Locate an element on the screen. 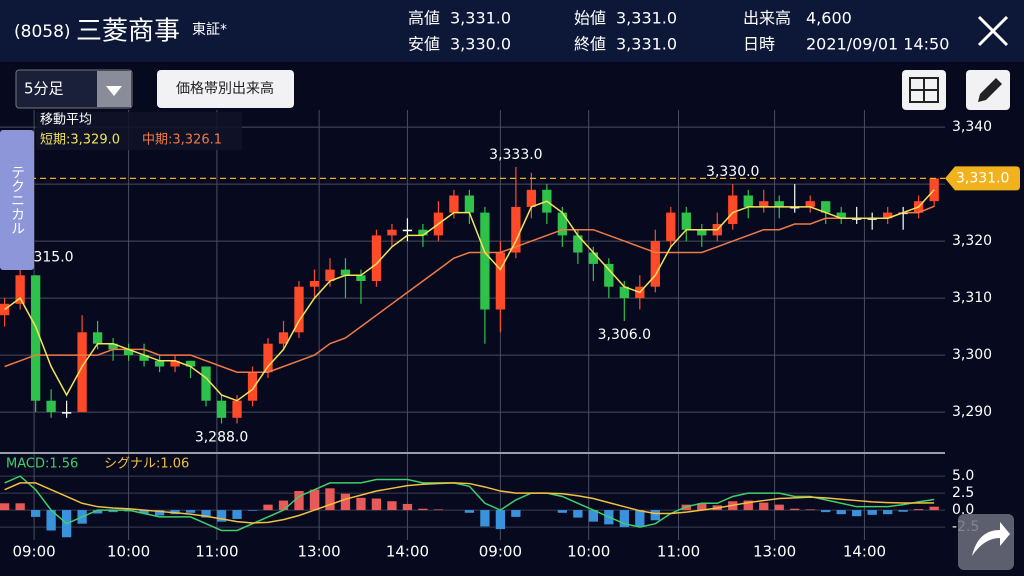 The height and width of the screenshot is (576, 1024). x-tick-label: 11:00 is located at coordinates (216, 552).